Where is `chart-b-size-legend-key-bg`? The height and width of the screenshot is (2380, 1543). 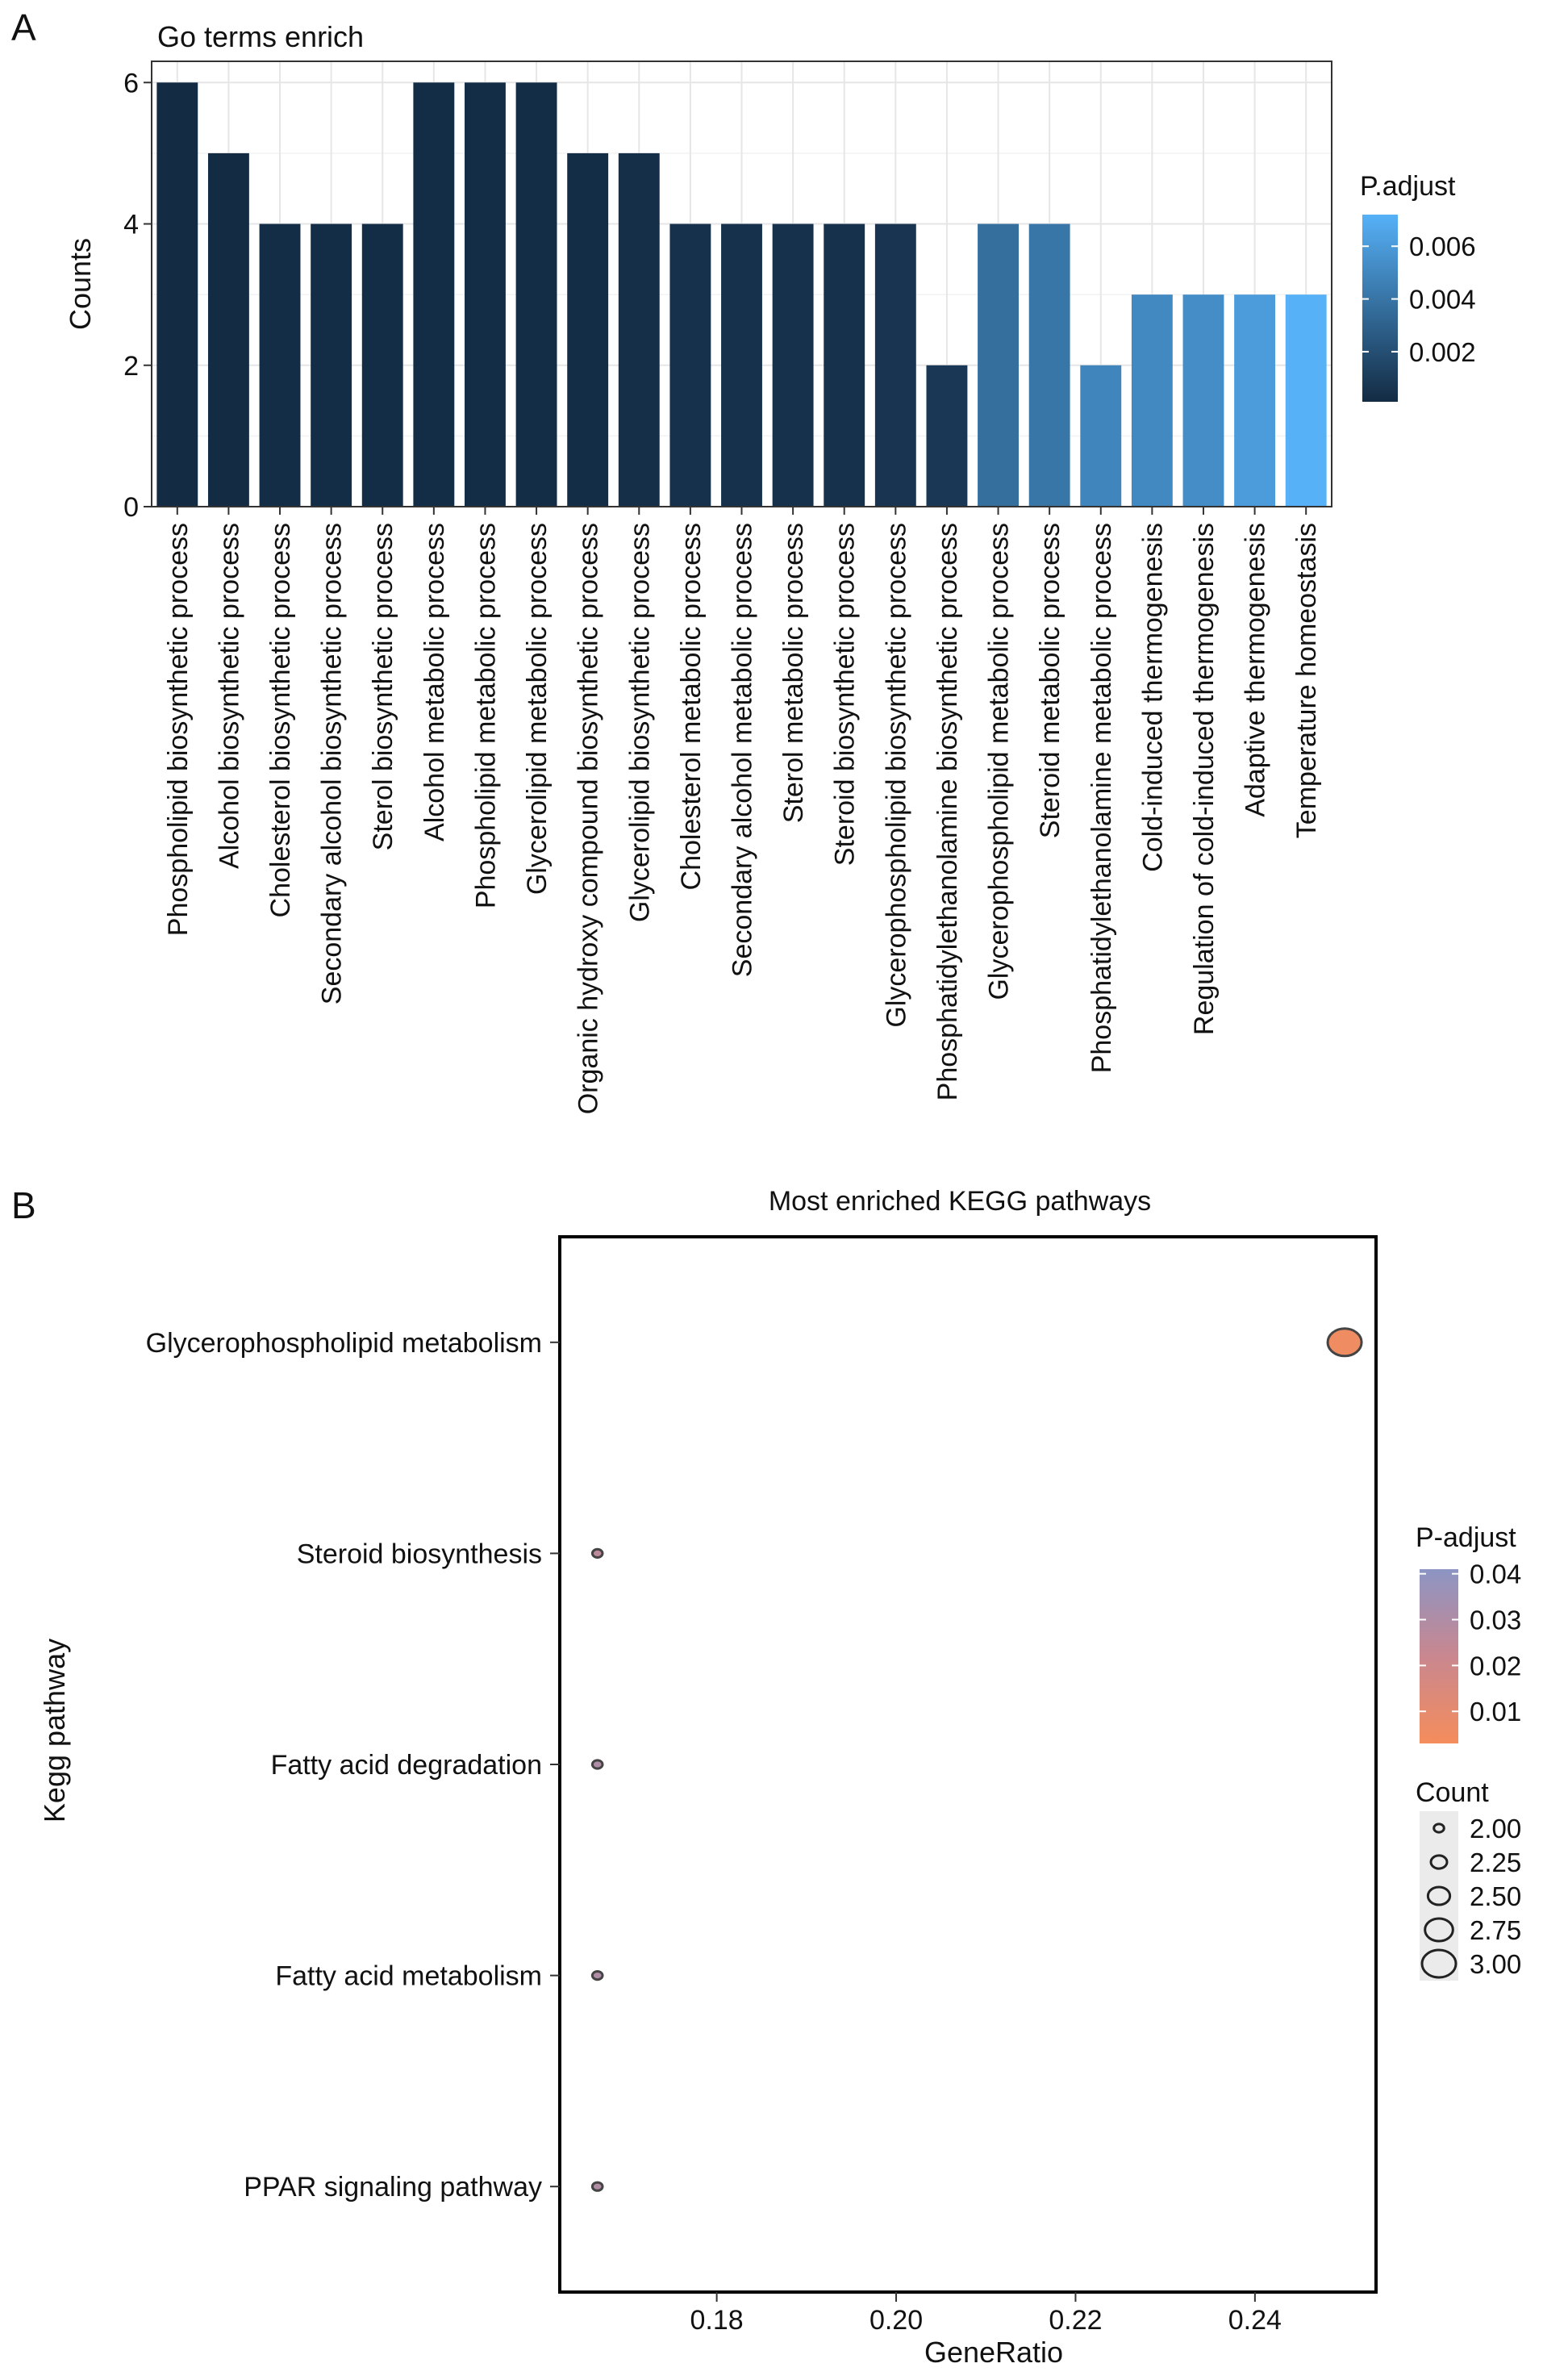 chart-b-size-legend-key-bg is located at coordinates (1439, 1896).